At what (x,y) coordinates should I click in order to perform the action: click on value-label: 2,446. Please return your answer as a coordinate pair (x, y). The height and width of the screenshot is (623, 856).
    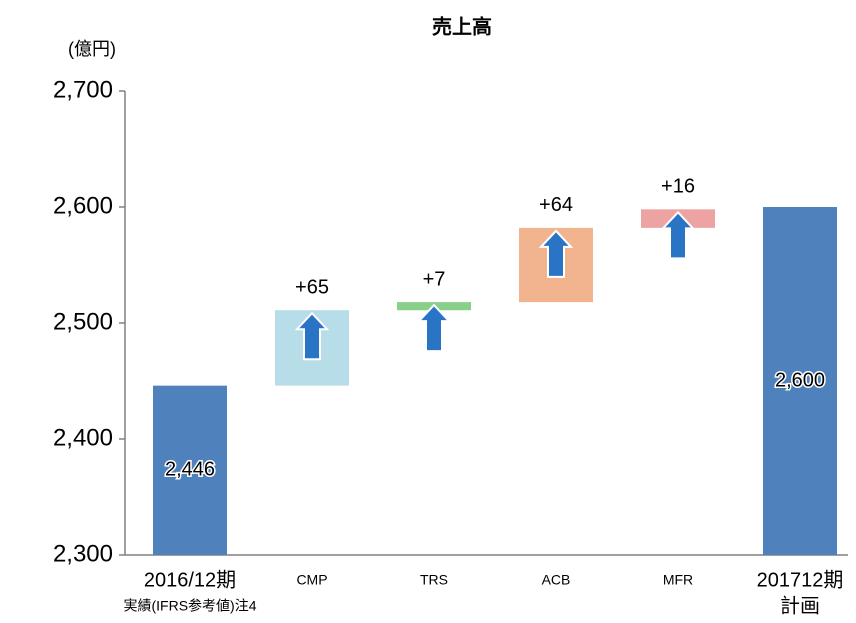
    Looking at the image, I should click on (190, 470).